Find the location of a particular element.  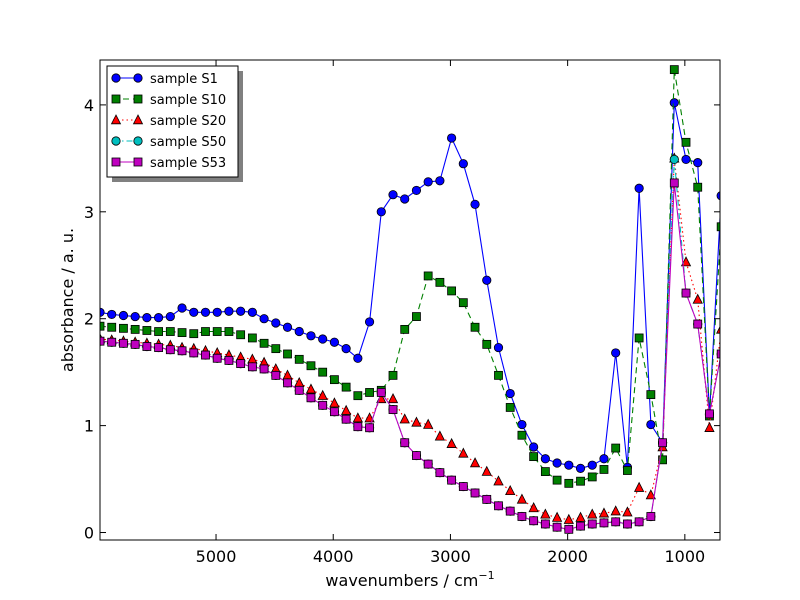

y-tick-label: 2 is located at coordinates (89, 319).